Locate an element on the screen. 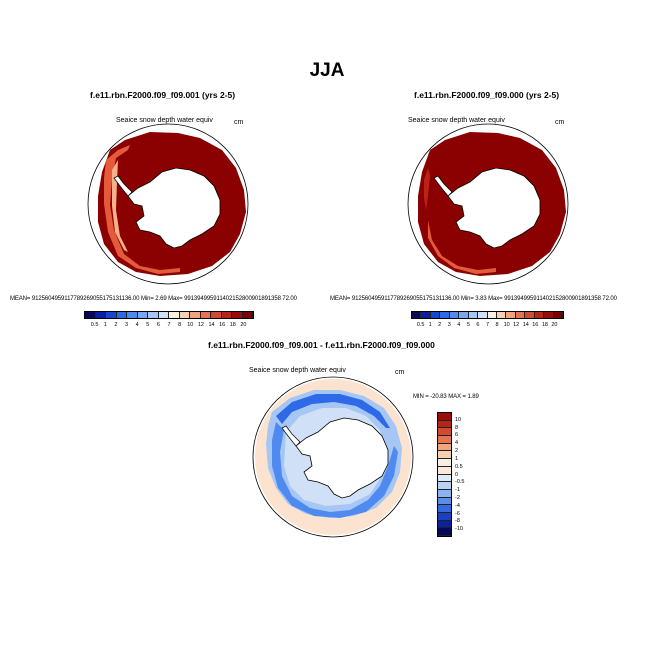 Image resolution: width=654 pixels, height=654 pixels. panel-2-colorbar is located at coordinates (487, 315).